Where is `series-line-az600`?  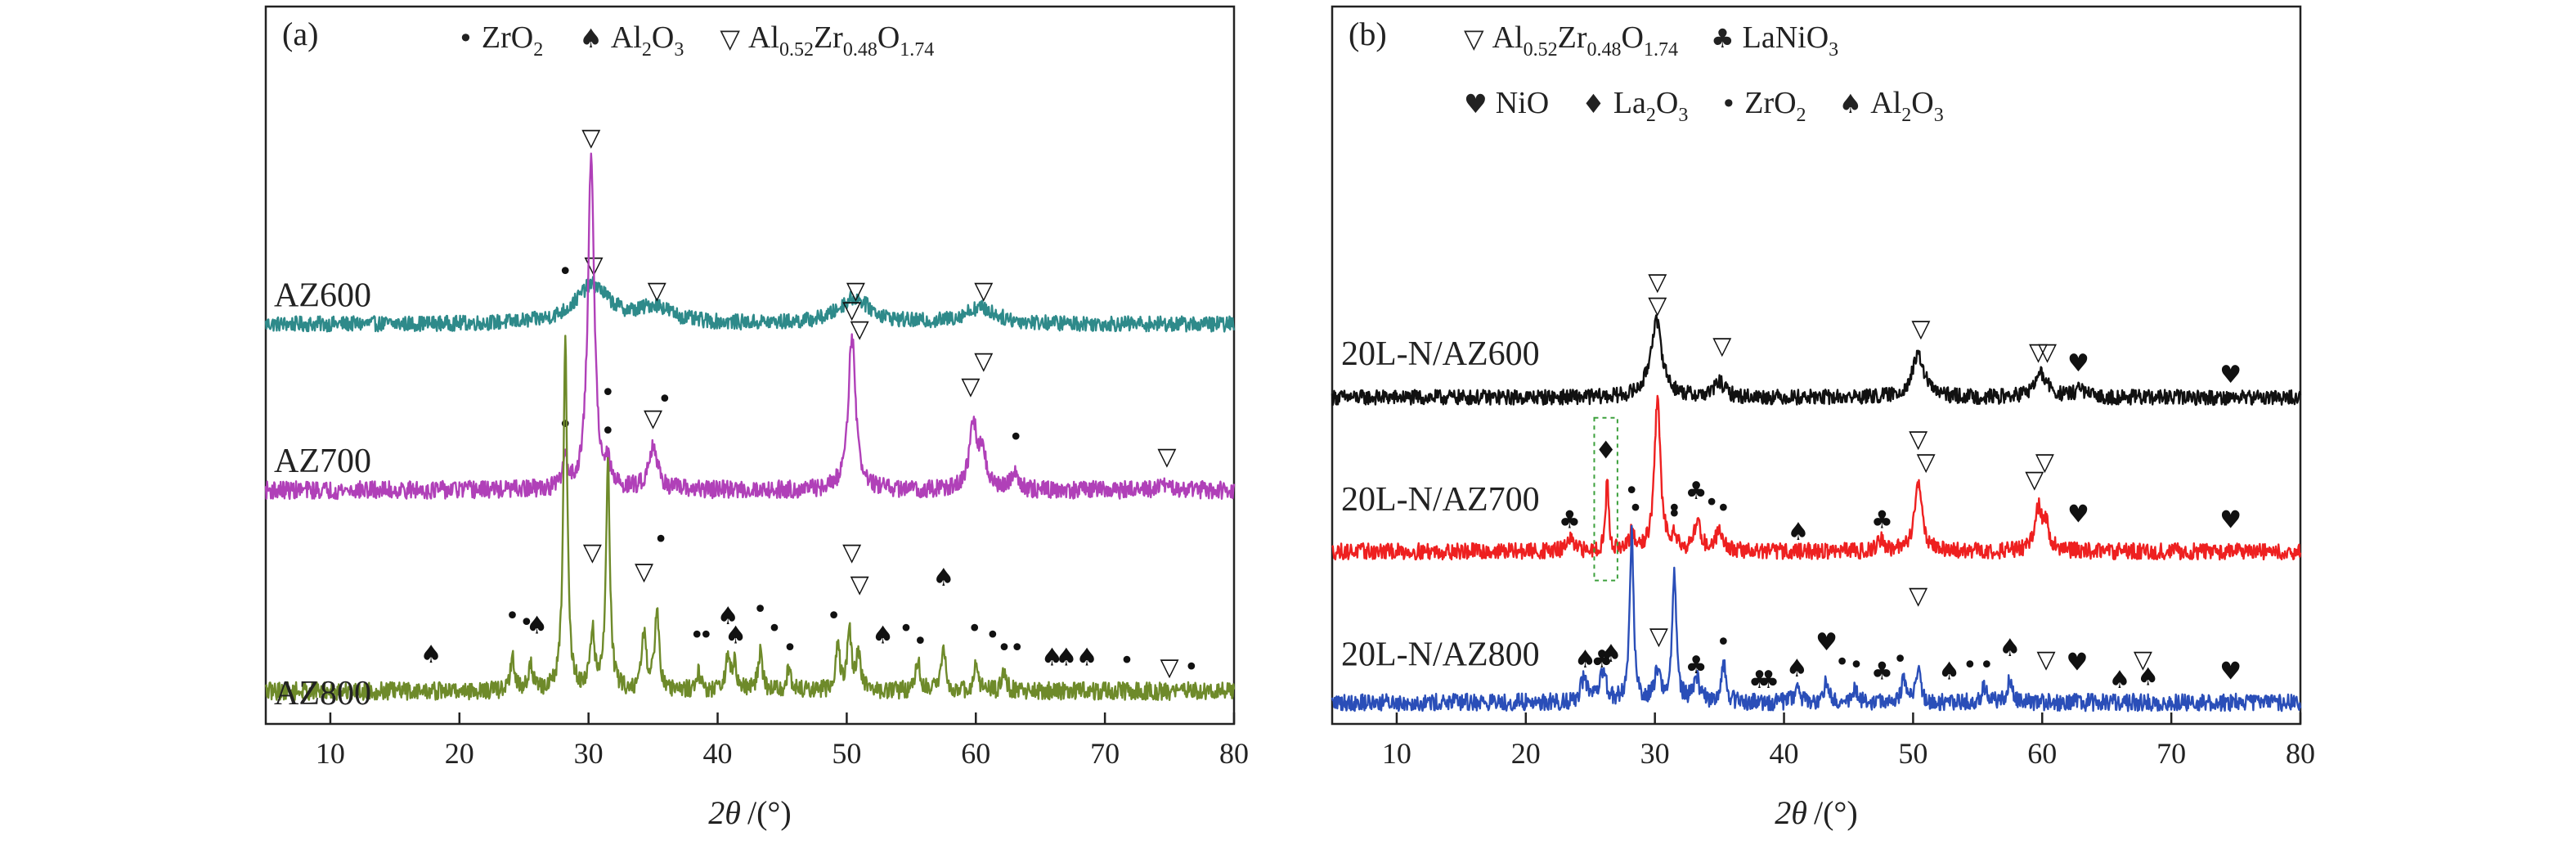 series-line-az600 is located at coordinates (750, 304).